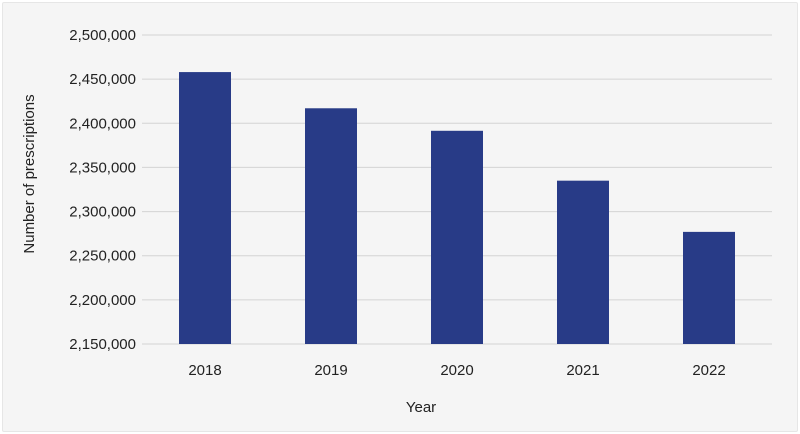  Describe the element at coordinates (331, 226) in the screenshot. I see `bar-2019` at that location.